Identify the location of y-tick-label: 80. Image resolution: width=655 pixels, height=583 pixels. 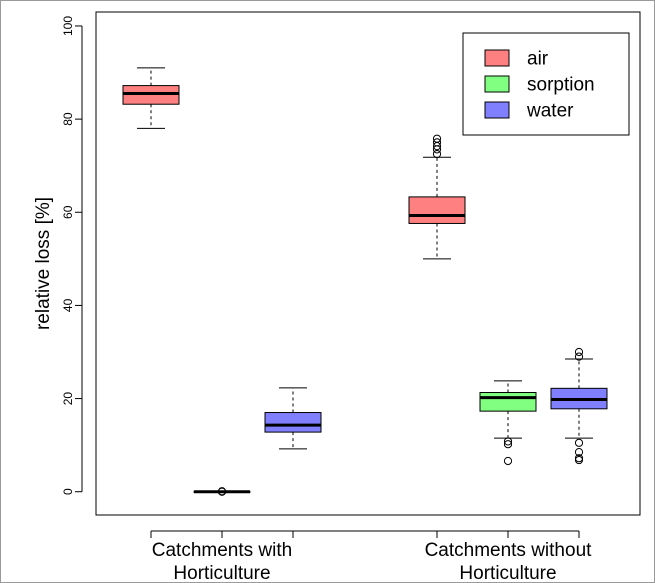
(68, 119).